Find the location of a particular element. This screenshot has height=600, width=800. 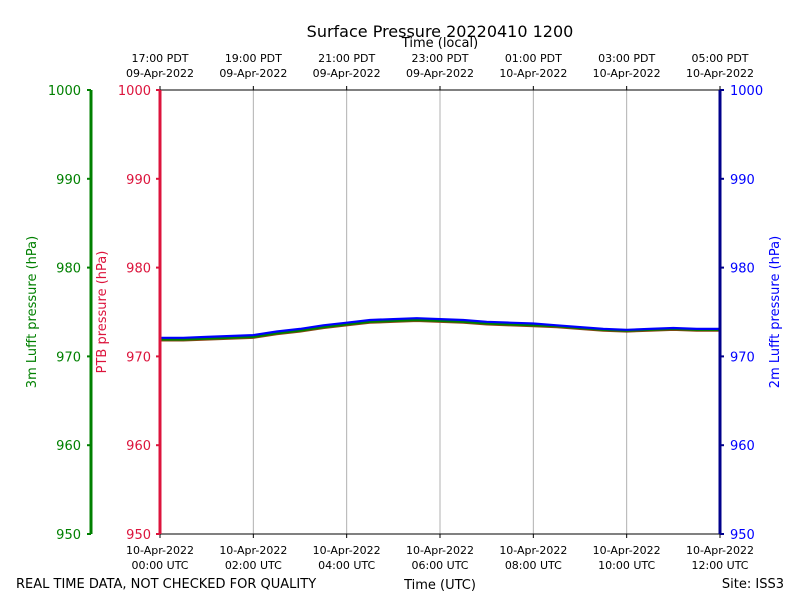

x-tick-label-bottom-time: 02:00 UTC is located at coordinates (253, 565).